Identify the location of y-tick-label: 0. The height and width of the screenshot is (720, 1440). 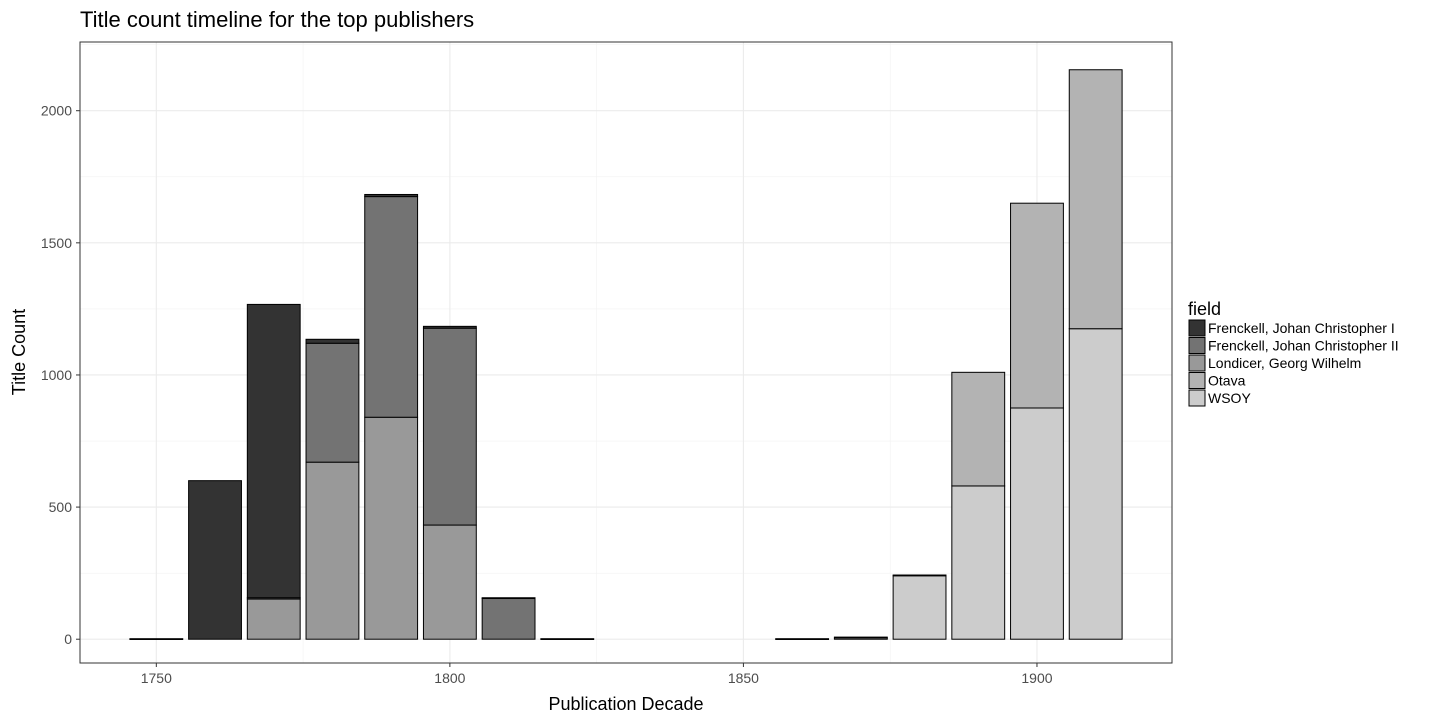
(68, 639).